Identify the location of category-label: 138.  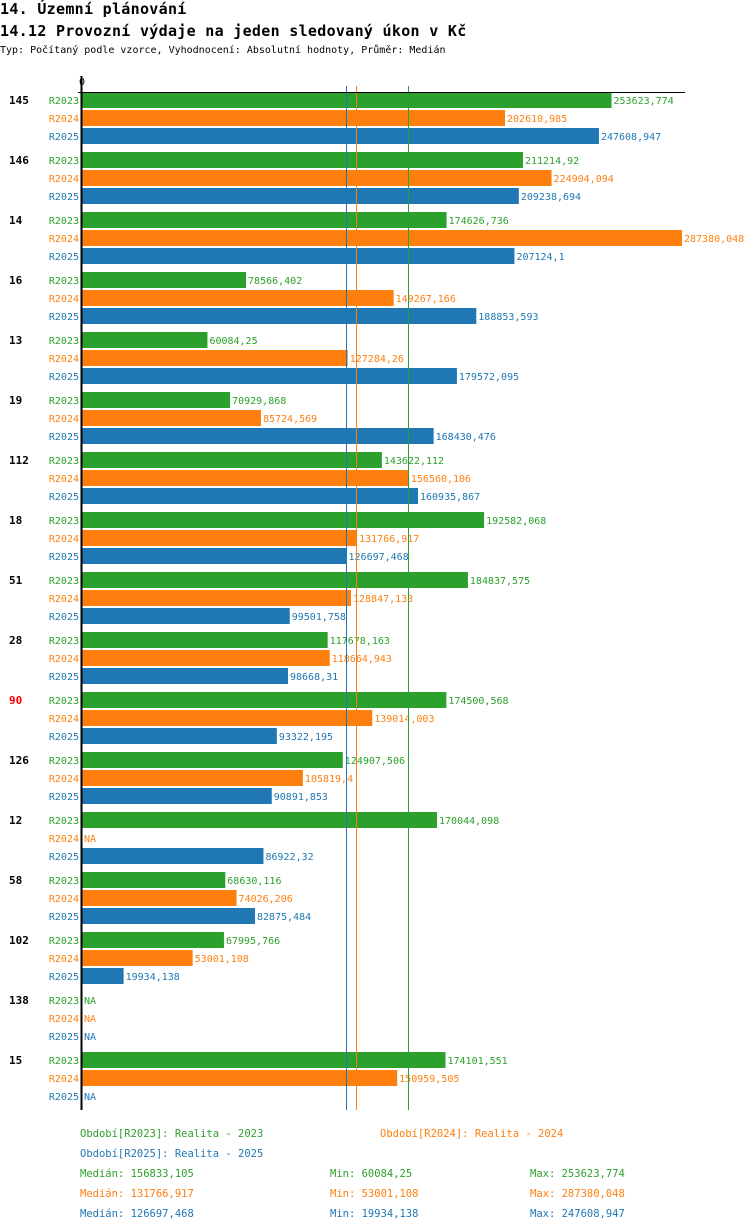
(19, 1000).